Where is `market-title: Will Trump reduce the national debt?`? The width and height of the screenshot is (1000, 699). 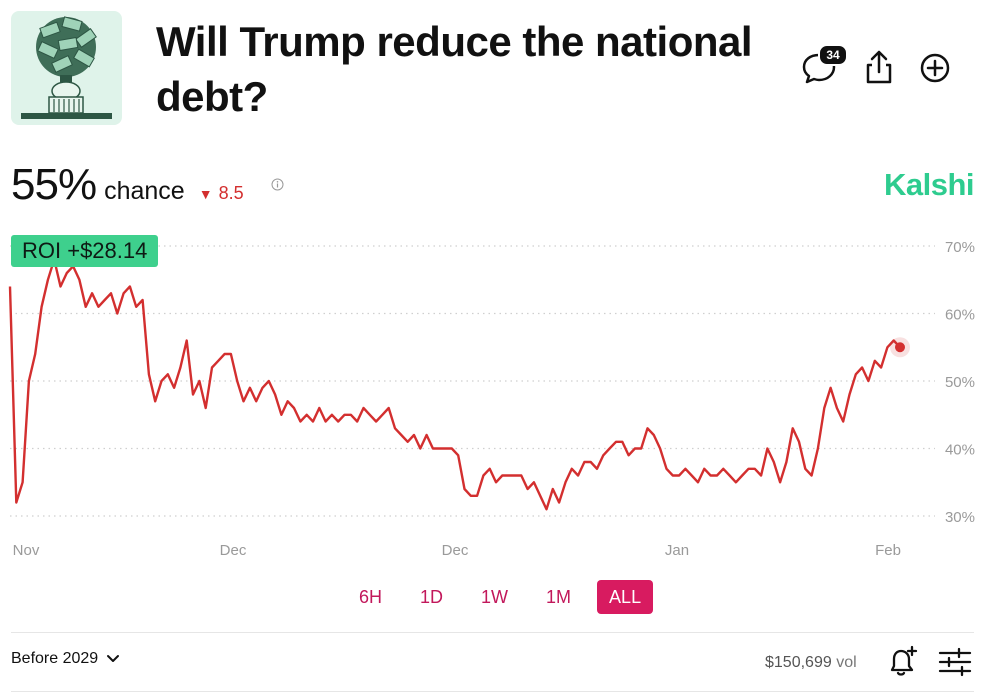
market-title: Will Trump reduce the national debt? is located at coordinates (454, 69).